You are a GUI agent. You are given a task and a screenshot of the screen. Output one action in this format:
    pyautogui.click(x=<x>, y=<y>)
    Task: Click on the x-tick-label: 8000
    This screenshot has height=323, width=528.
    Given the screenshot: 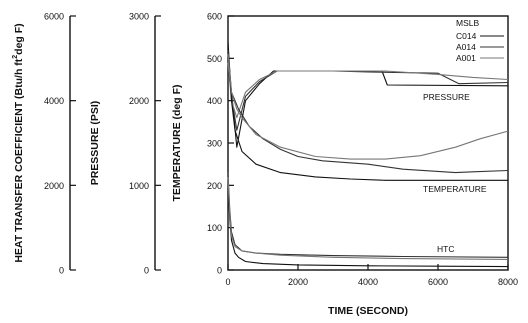 What is the action you would take?
    pyautogui.click(x=508, y=282)
    